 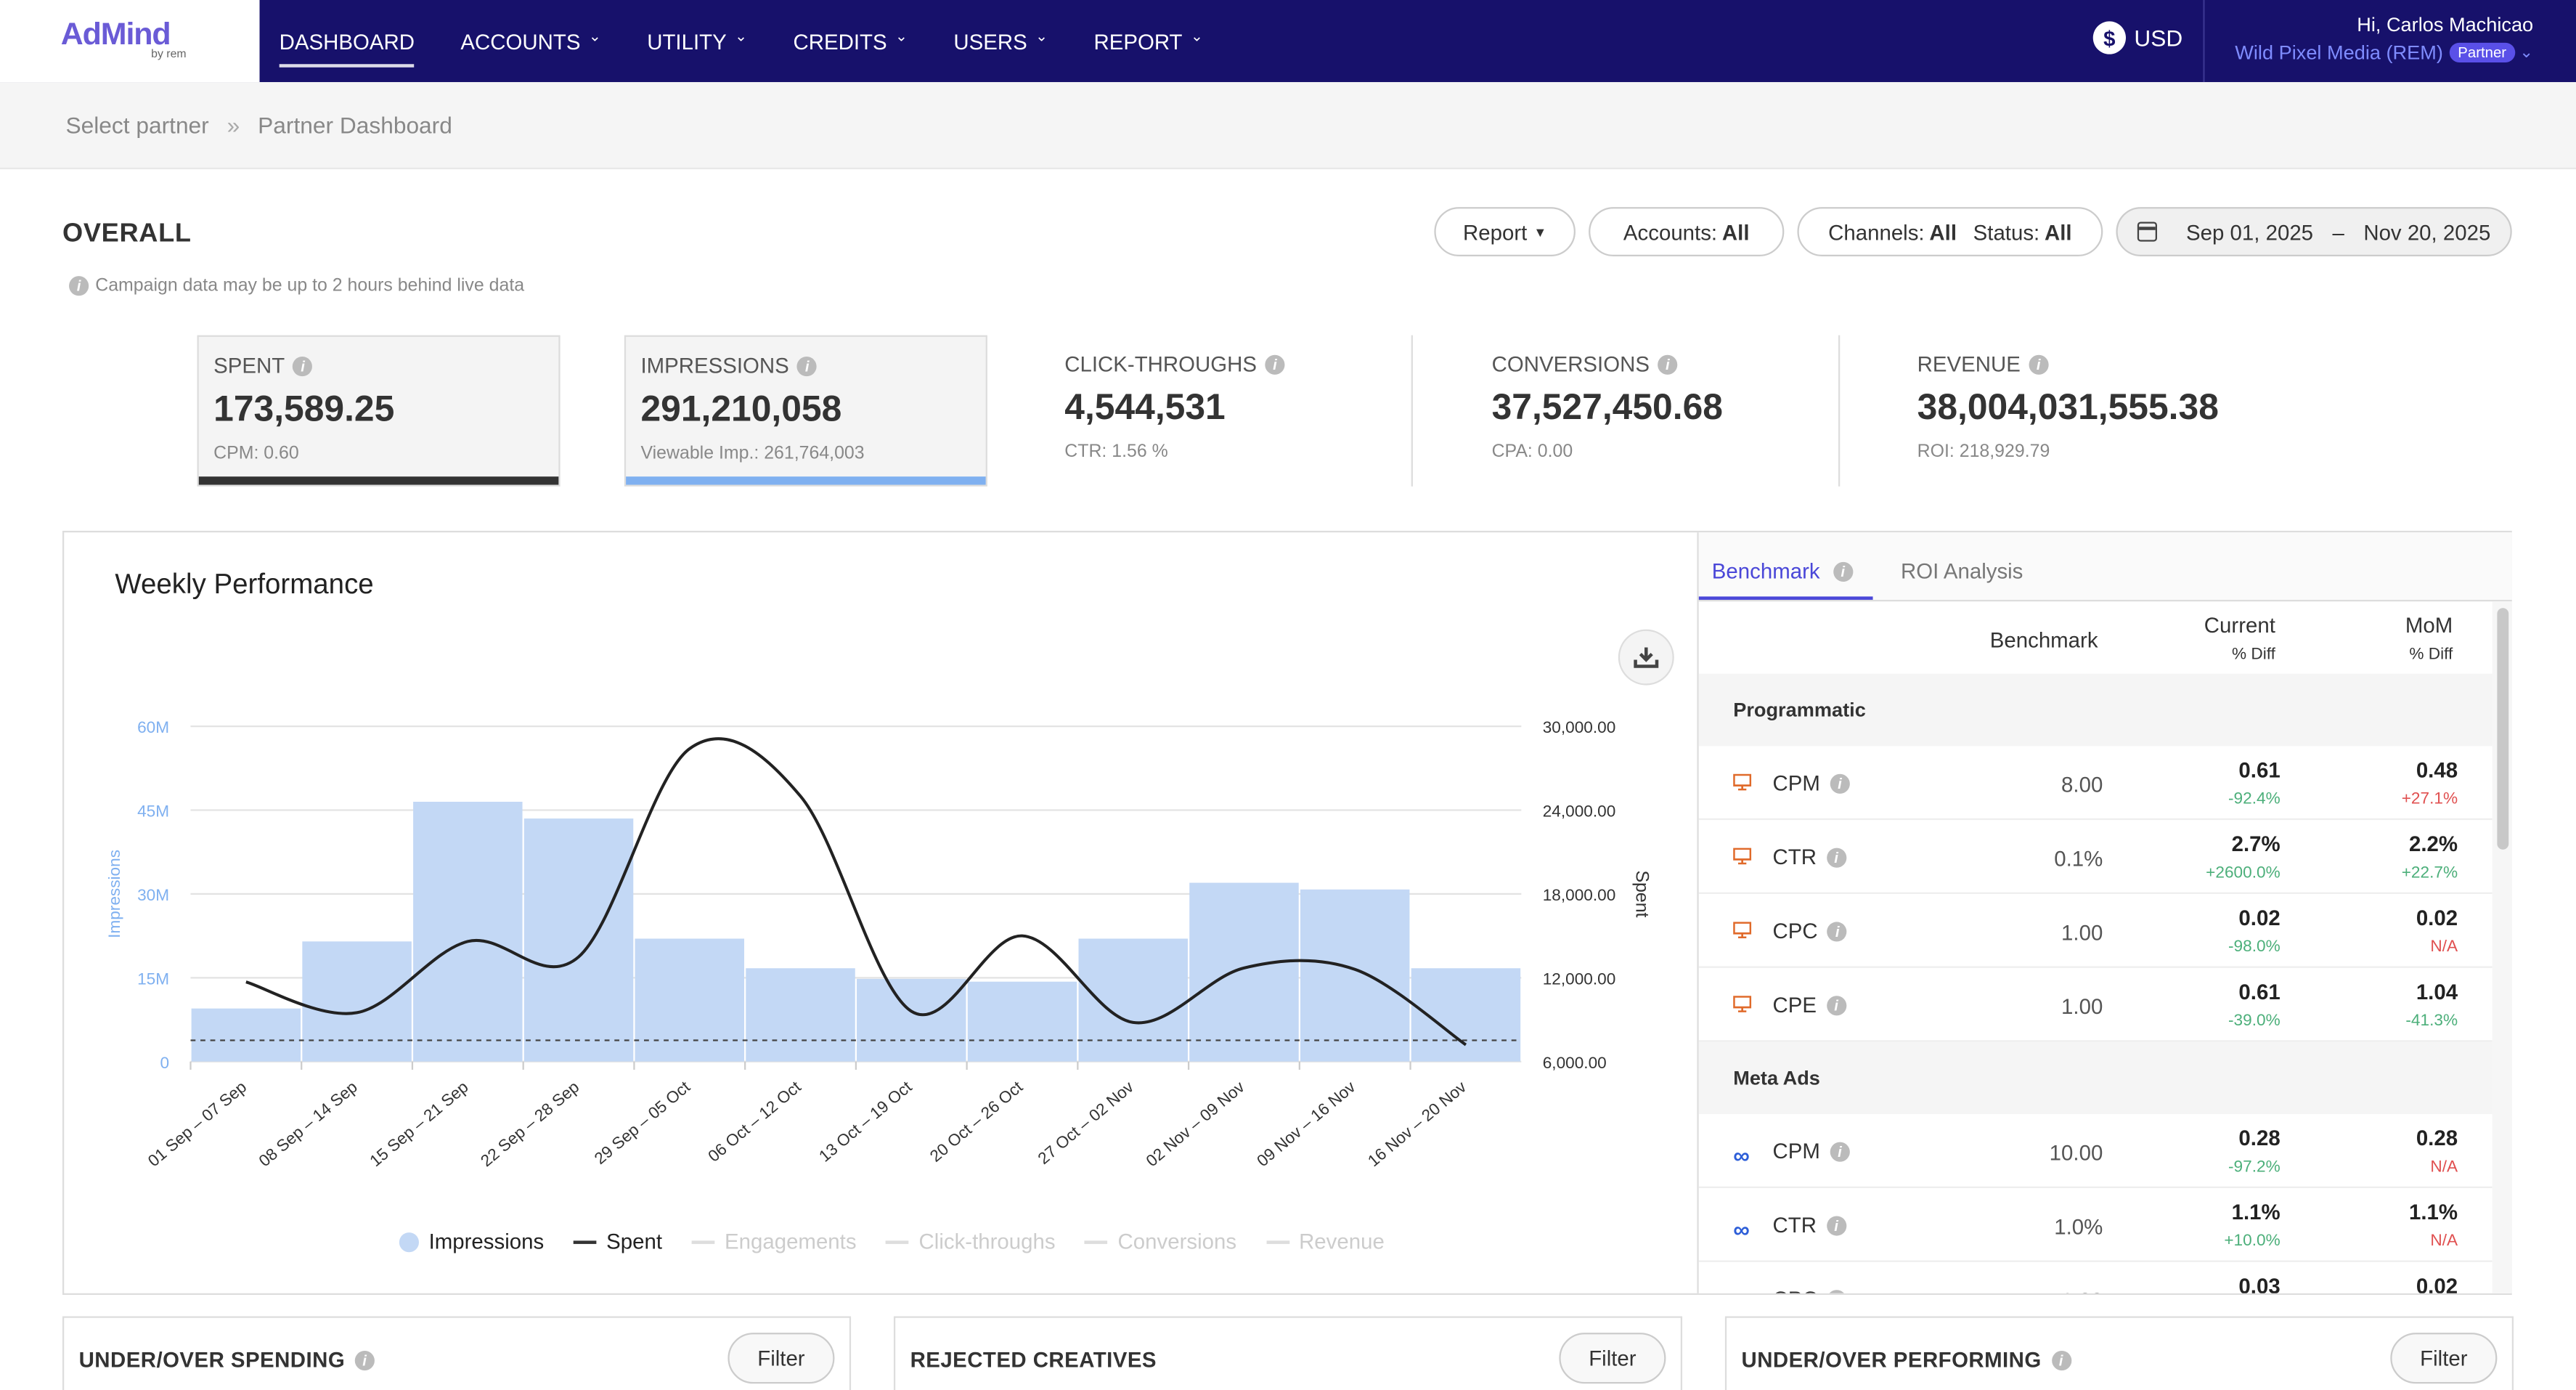 I want to click on legend-item-spent: Spent, so click(x=617, y=1241).